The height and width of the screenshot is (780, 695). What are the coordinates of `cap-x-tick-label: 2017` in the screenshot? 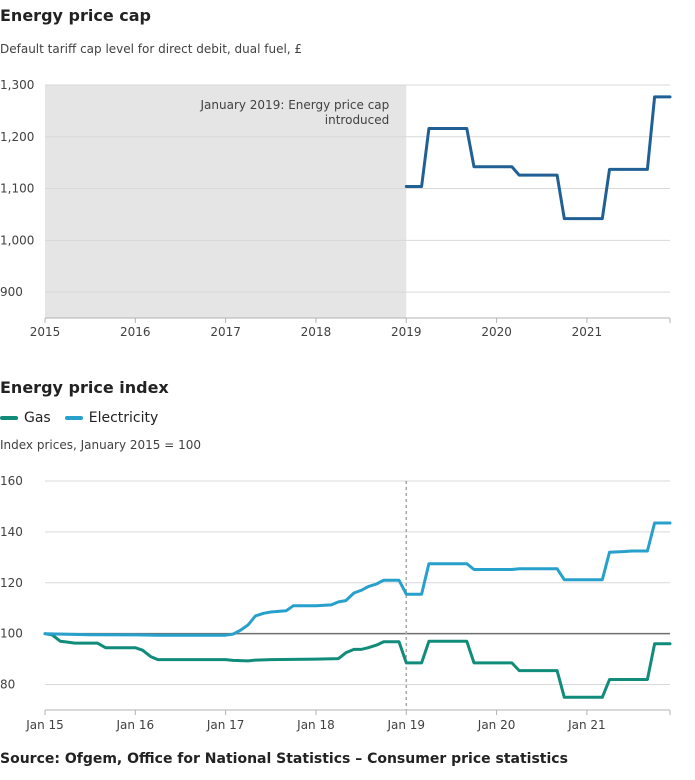 It's located at (225, 332).